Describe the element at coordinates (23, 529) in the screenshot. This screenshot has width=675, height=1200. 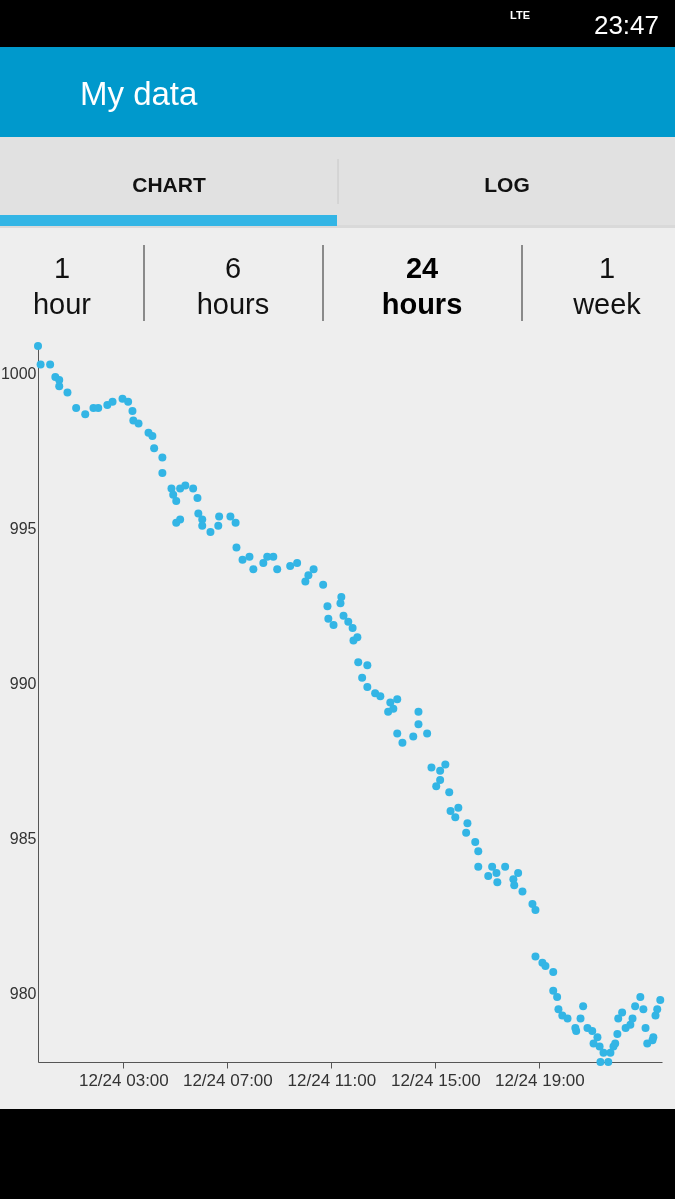
I see `y-tick-label: 995` at that location.